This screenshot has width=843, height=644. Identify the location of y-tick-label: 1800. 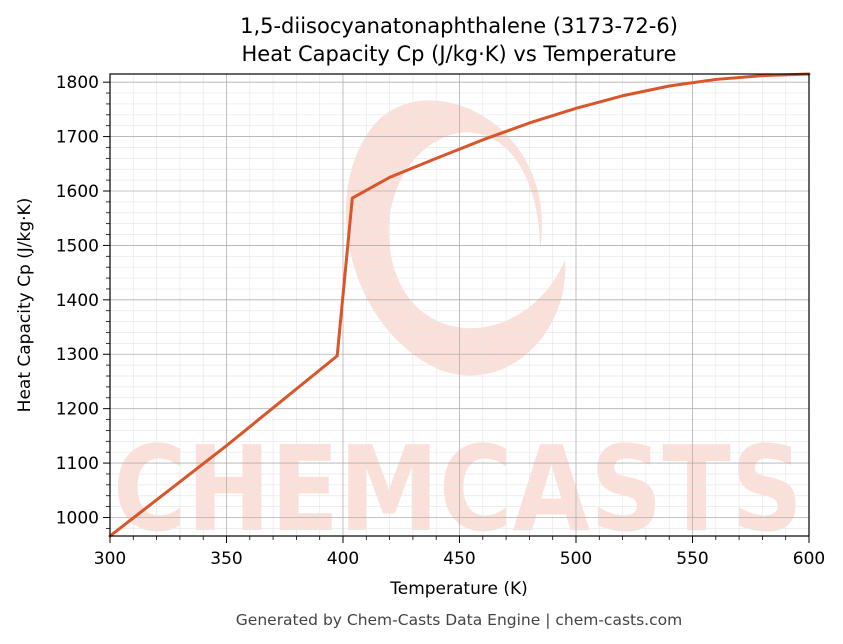
(77, 83).